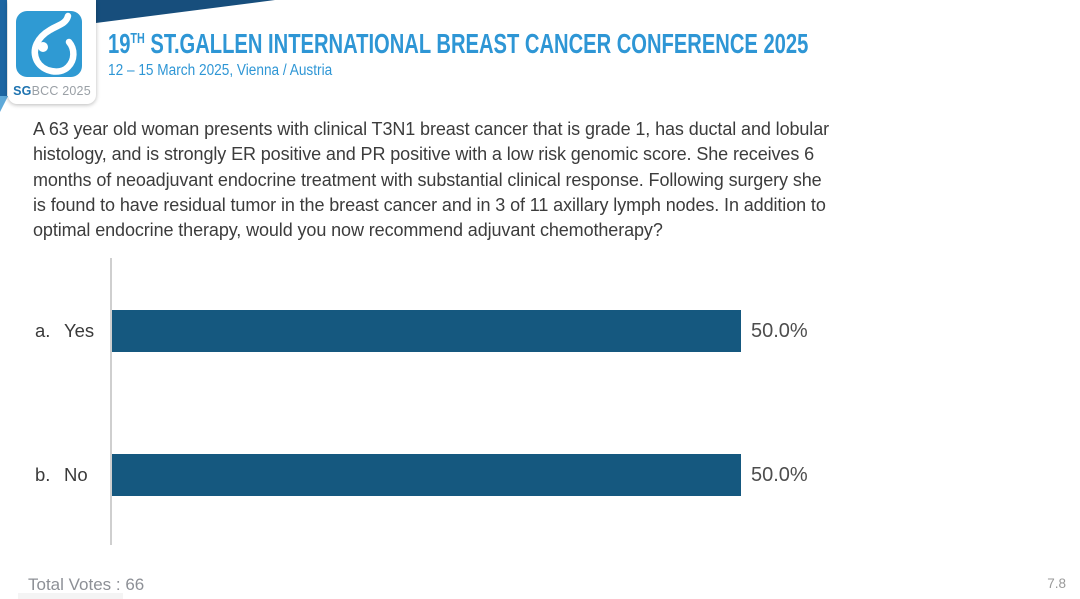 This screenshot has height=599, width=1080. Describe the element at coordinates (49, 44) in the screenshot. I see `sgbcc-drop-icon` at that location.